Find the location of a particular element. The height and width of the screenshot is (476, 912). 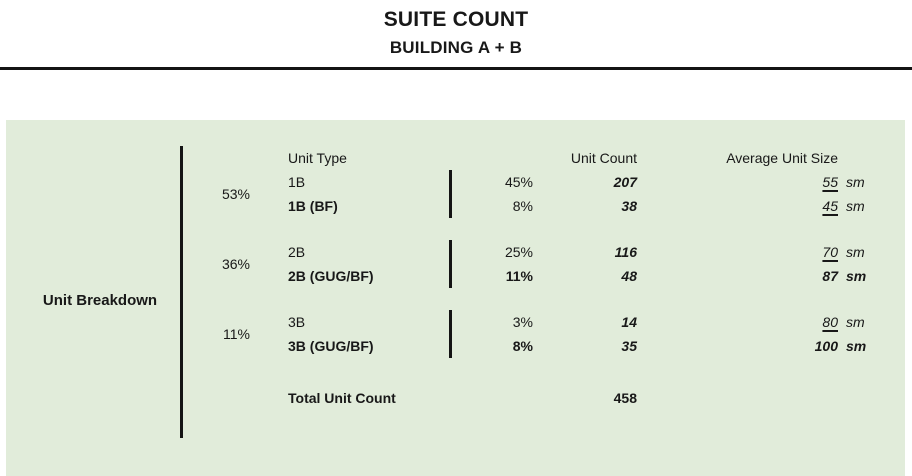

report-subtitle: BUILDING A + B is located at coordinates (456, 47).